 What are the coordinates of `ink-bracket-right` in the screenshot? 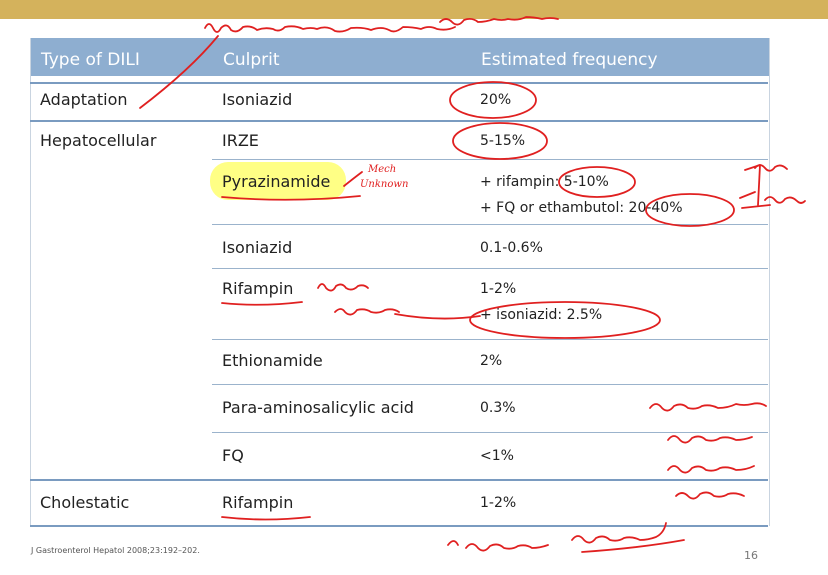 It's located at (755, 186).